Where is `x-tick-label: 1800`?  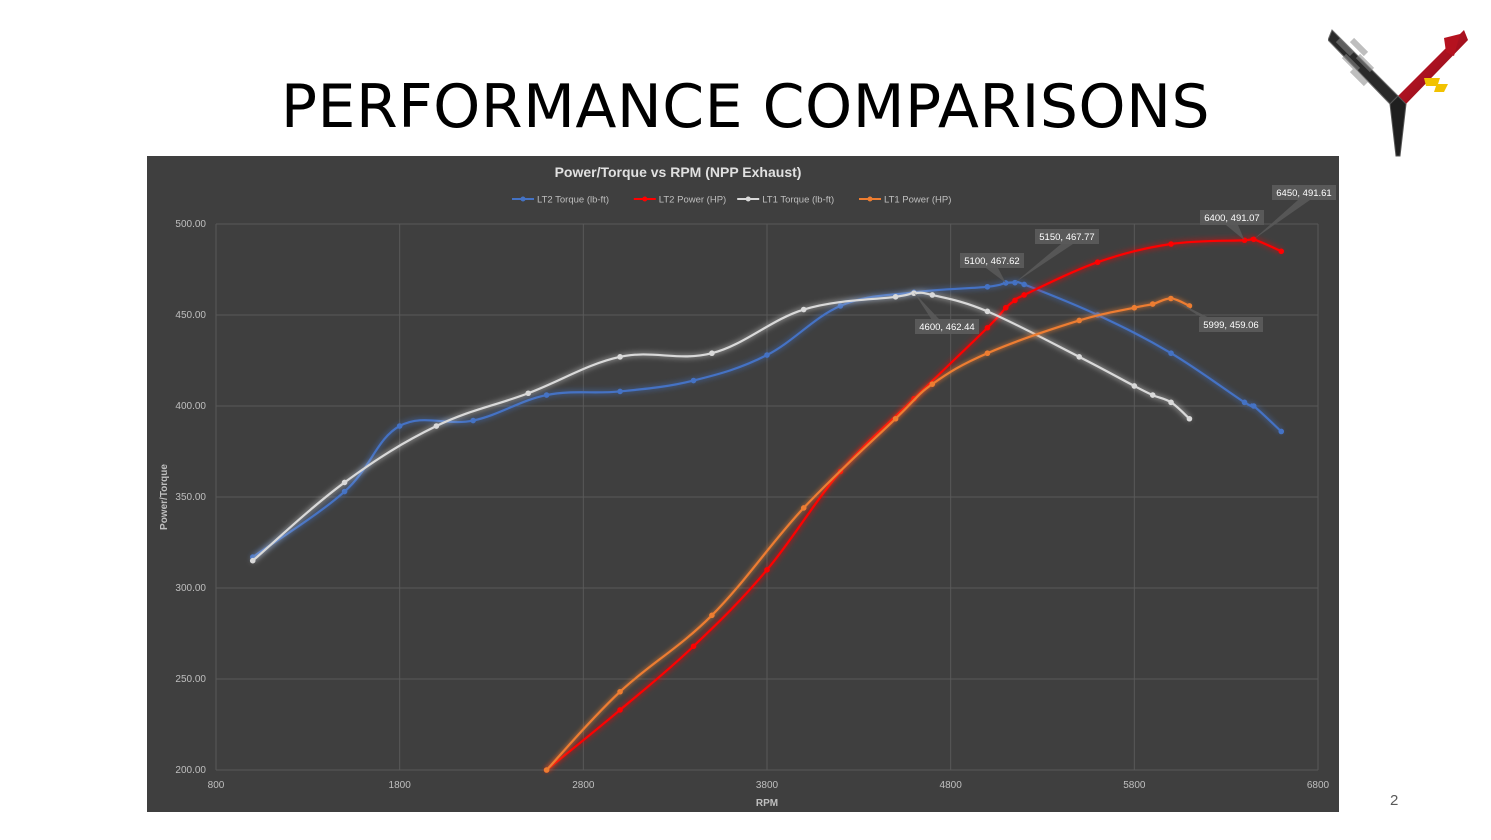 x-tick-label: 1800 is located at coordinates (400, 785).